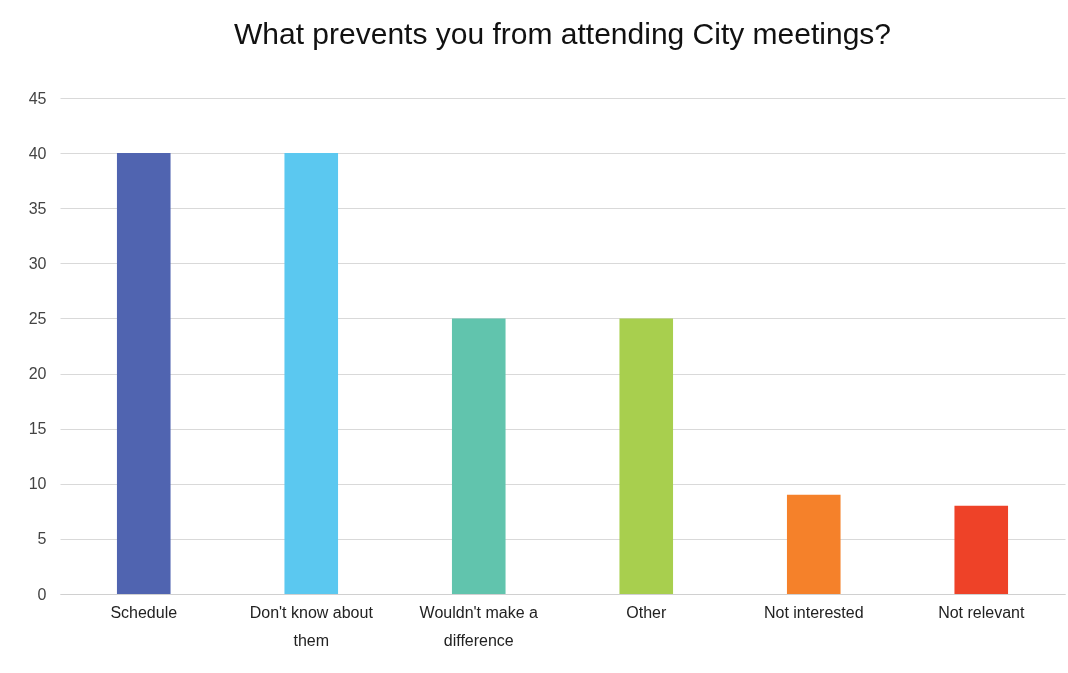  What do you see at coordinates (646, 612) in the screenshot?
I see `x-tick-label: Other` at bounding box center [646, 612].